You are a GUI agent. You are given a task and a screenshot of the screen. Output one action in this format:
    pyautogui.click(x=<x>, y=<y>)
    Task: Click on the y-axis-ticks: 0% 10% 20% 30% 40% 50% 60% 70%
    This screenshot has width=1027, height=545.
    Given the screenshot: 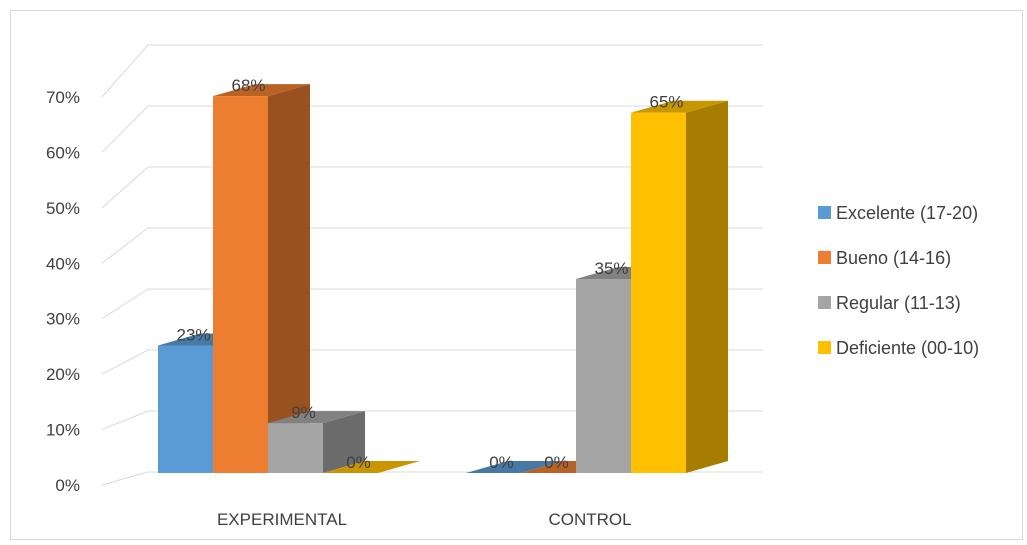 What is the action you would take?
    pyautogui.click(x=63, y=291)
    